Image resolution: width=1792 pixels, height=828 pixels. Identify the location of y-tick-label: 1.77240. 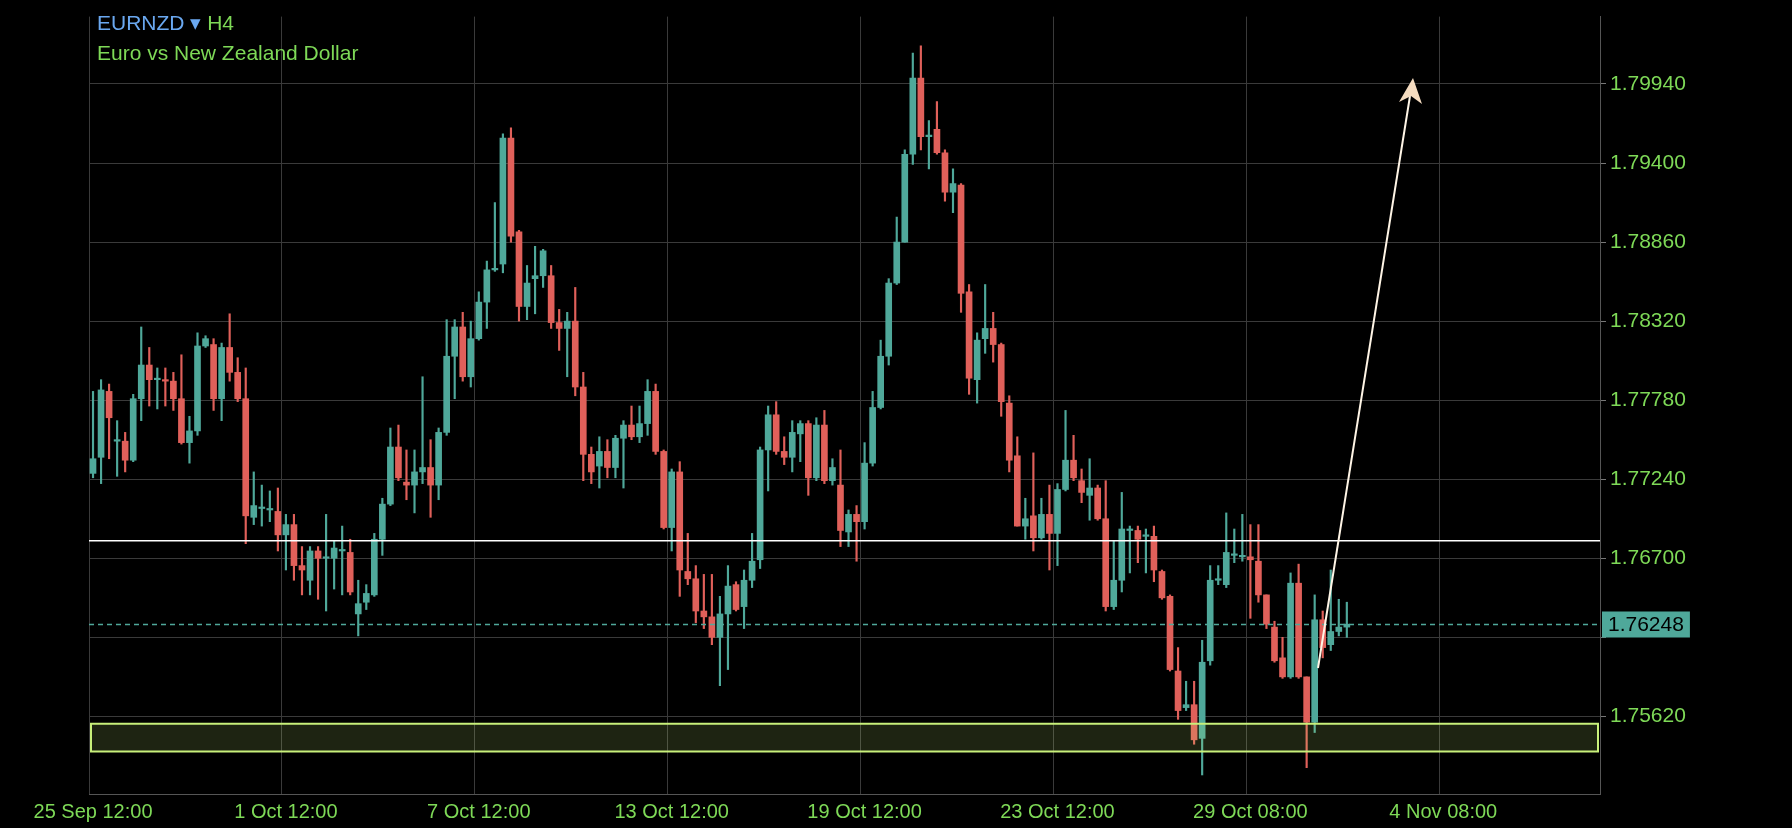
(1648, 478).